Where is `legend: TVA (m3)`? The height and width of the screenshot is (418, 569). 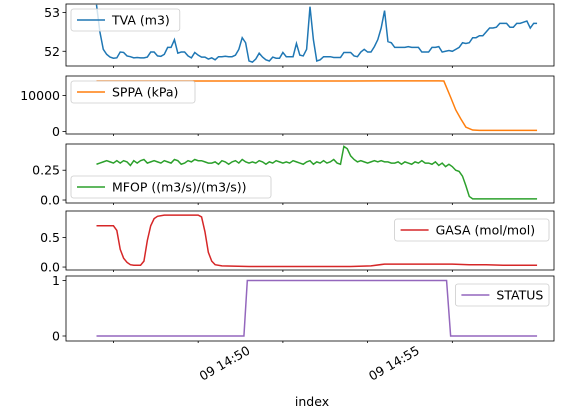 legend: TVA (m3) is located at coordinates (125, 20).